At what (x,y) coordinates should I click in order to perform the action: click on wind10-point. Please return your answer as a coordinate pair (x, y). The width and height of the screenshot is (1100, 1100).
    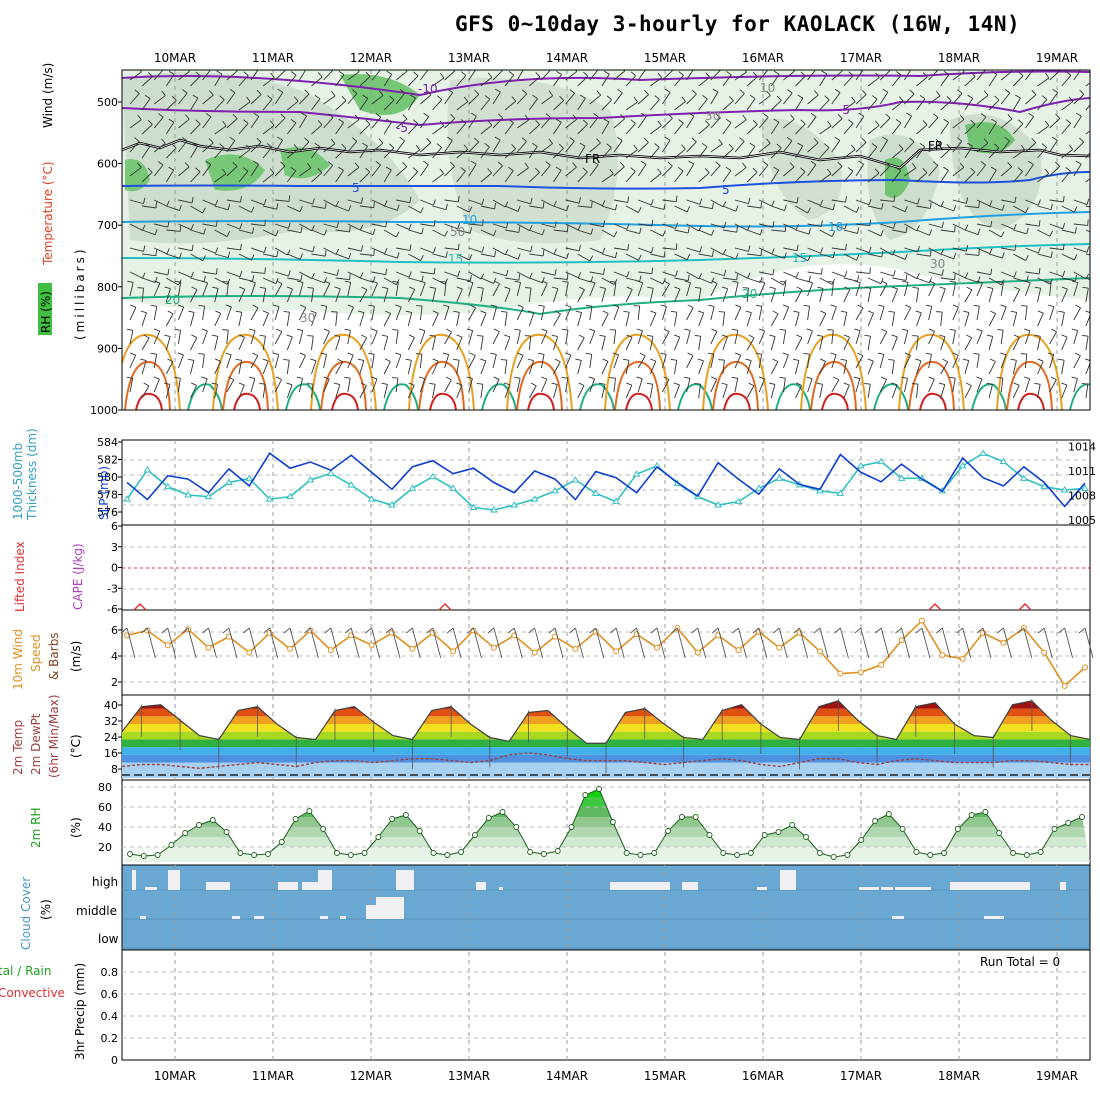
    Looking at the image, I should click on (820, 651).